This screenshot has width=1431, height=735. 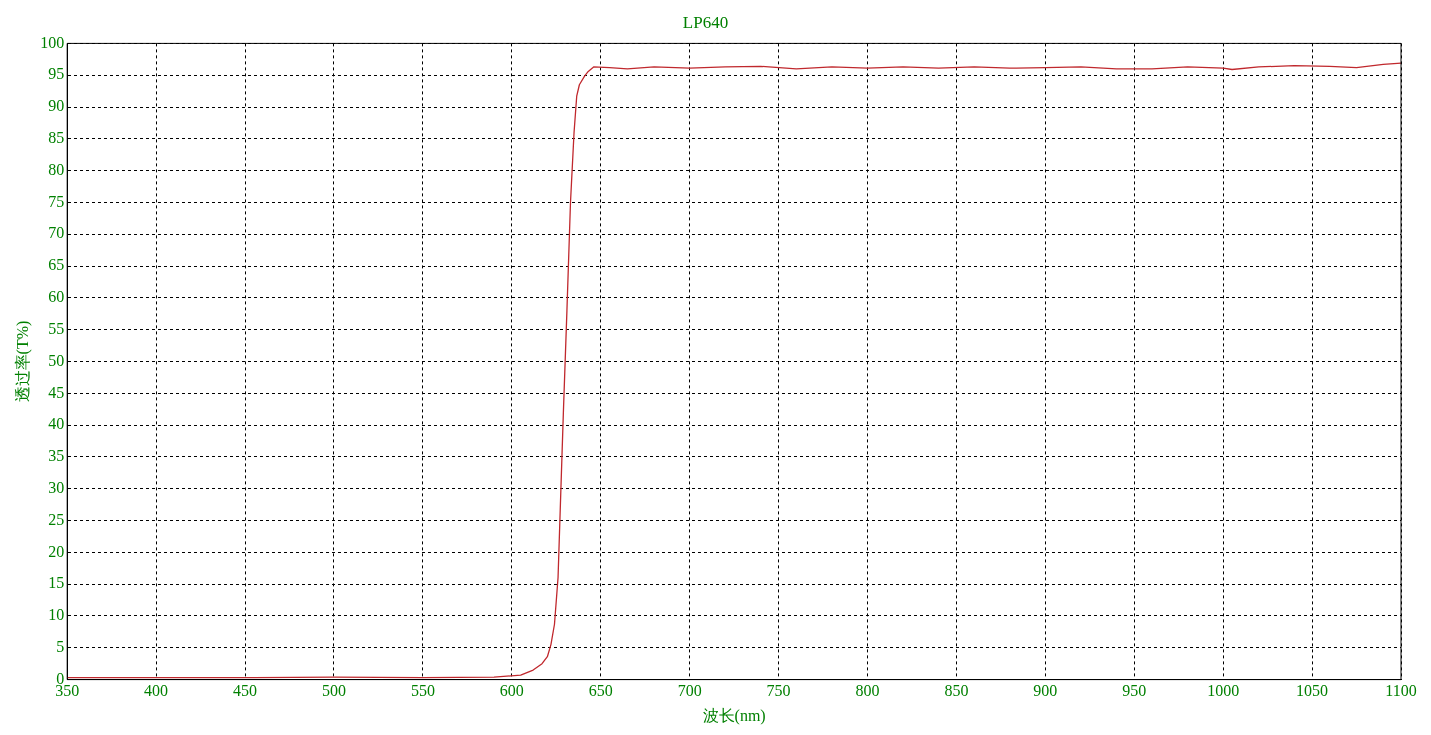 What do you see at coordinates (56, 392) in the screenshot?
I see `y-tick-label: 45` at bounding box center [56, 392].